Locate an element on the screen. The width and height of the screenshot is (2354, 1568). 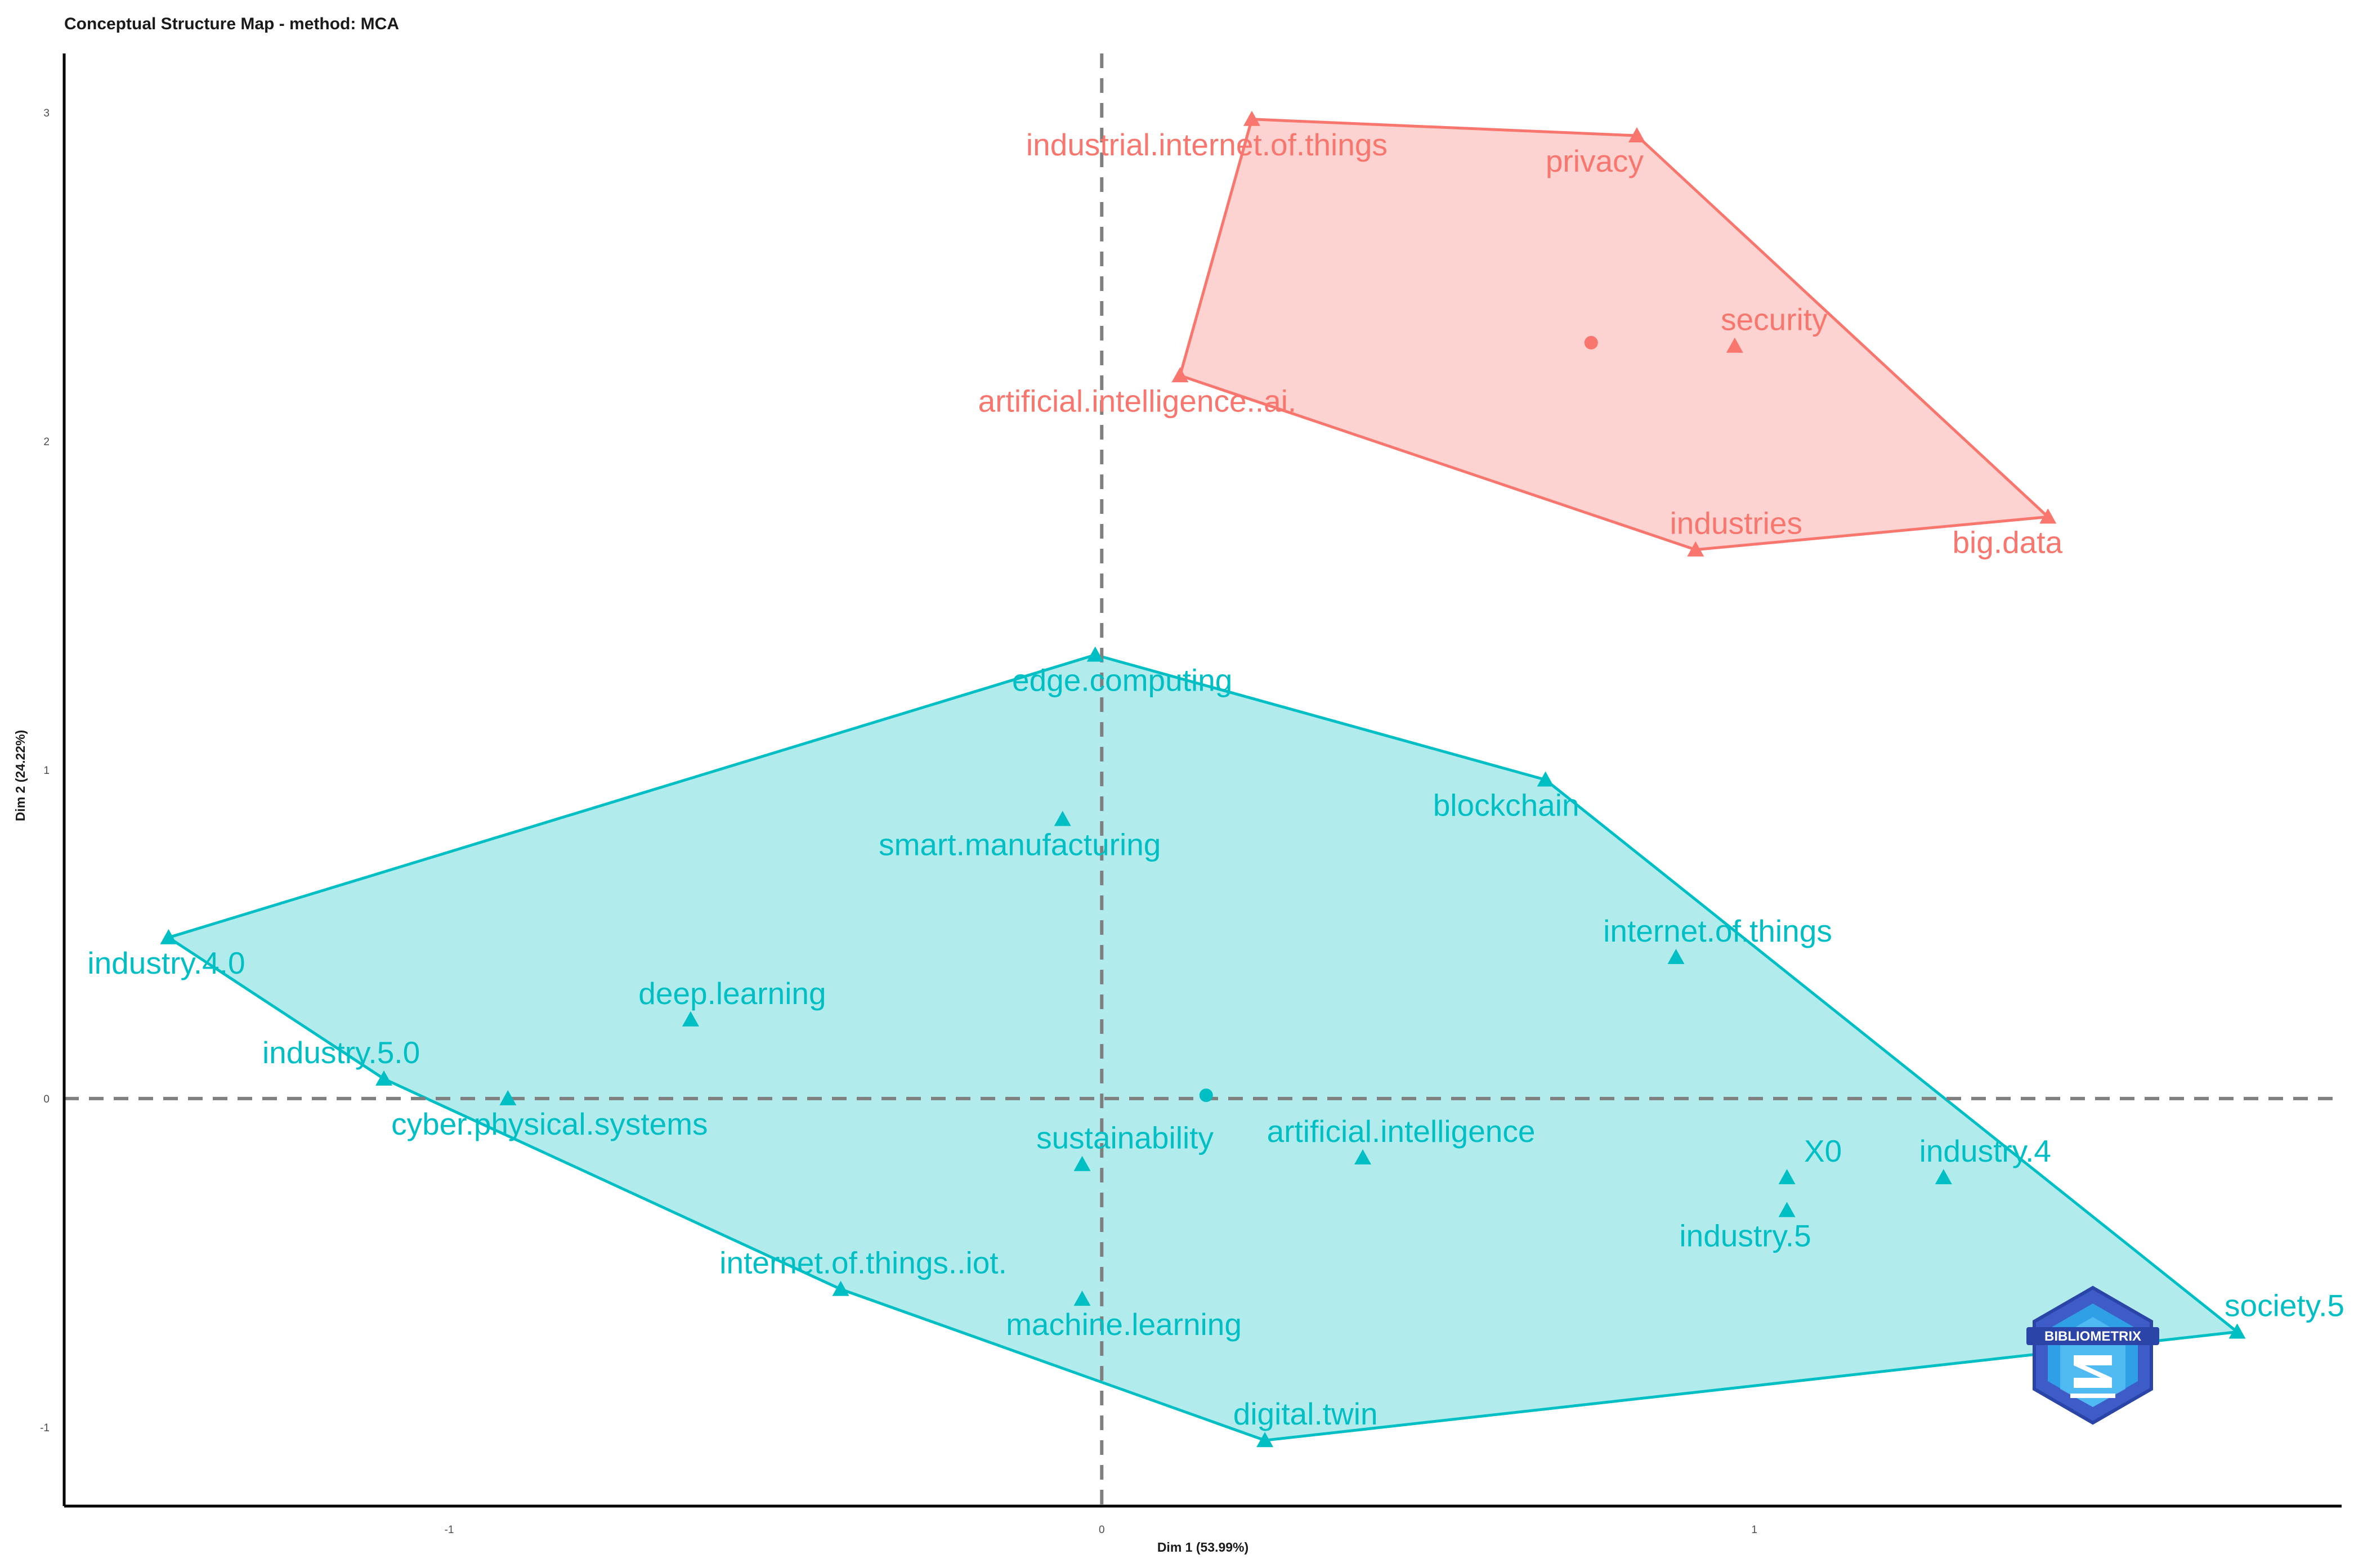
point-x0 is located at coordinates (1787, 1177).